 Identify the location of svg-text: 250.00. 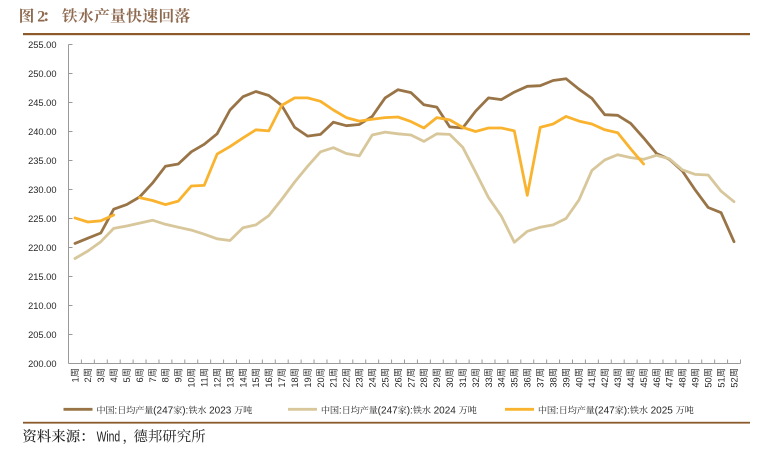
(42, 74).